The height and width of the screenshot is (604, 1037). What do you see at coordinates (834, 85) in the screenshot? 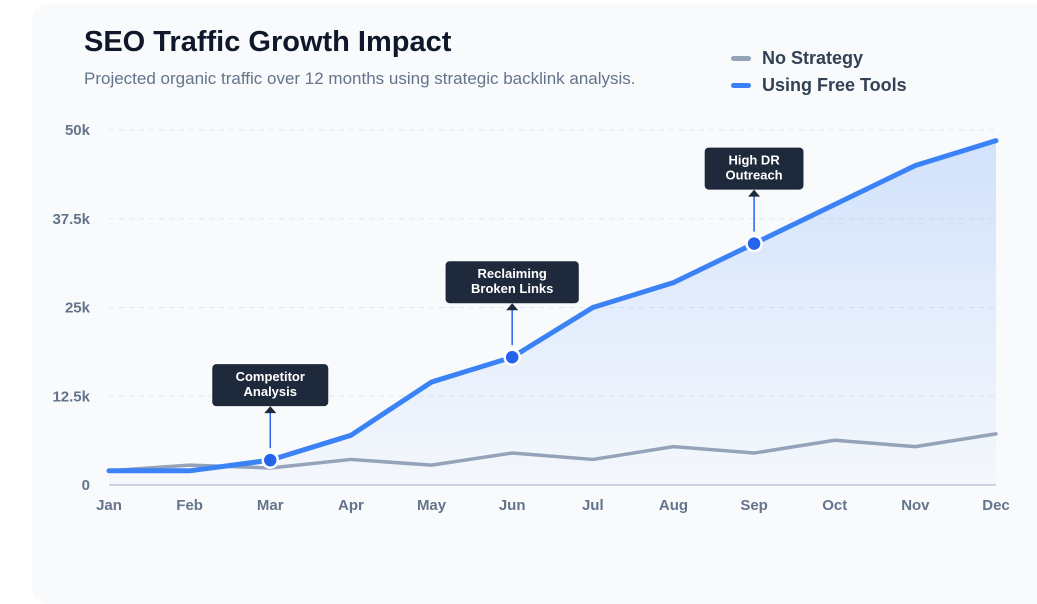
I see `legend-label: Using Free Tools` at bounding box center [834, 85].